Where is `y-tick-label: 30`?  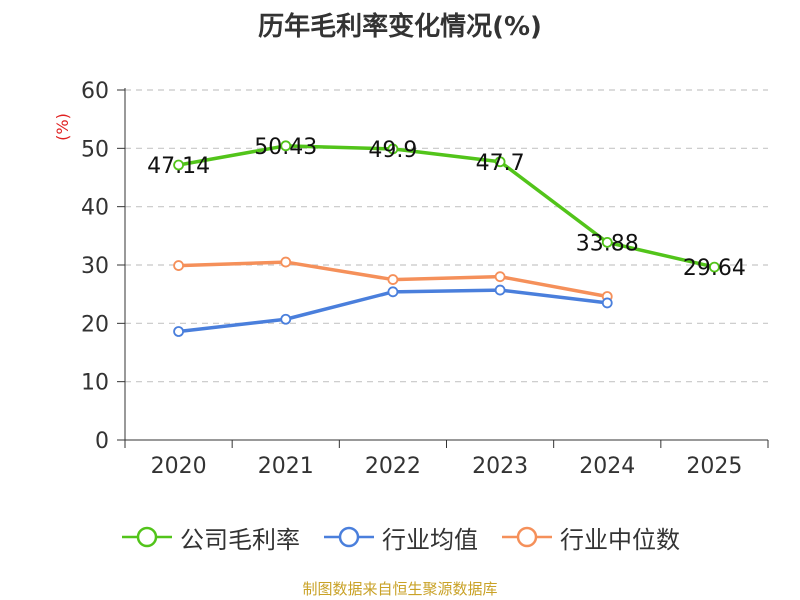 y-tick-label: 30 is located at coordinates (95, 266).